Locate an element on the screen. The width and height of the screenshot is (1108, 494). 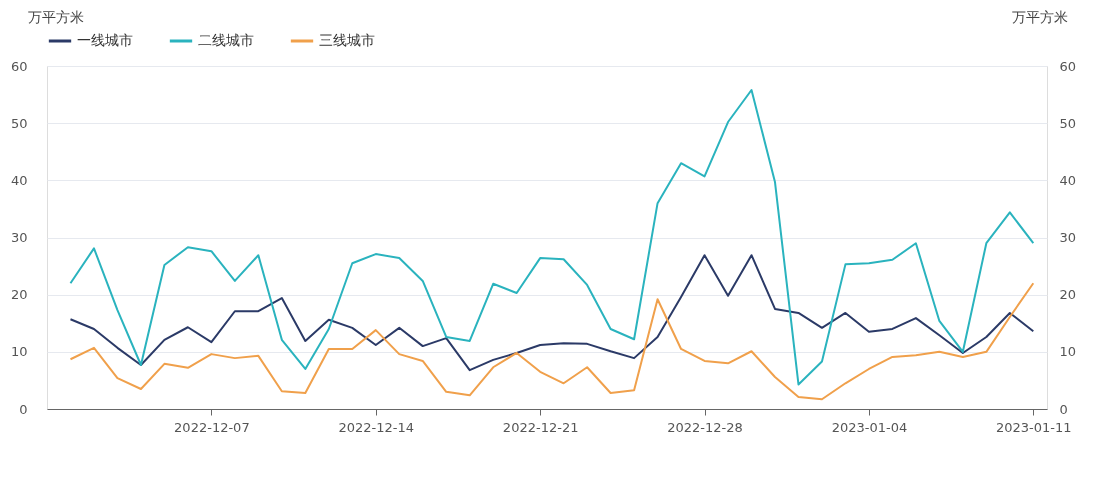
x-tick-label: 2023-01-11 is located at coordinates (1034, 427).